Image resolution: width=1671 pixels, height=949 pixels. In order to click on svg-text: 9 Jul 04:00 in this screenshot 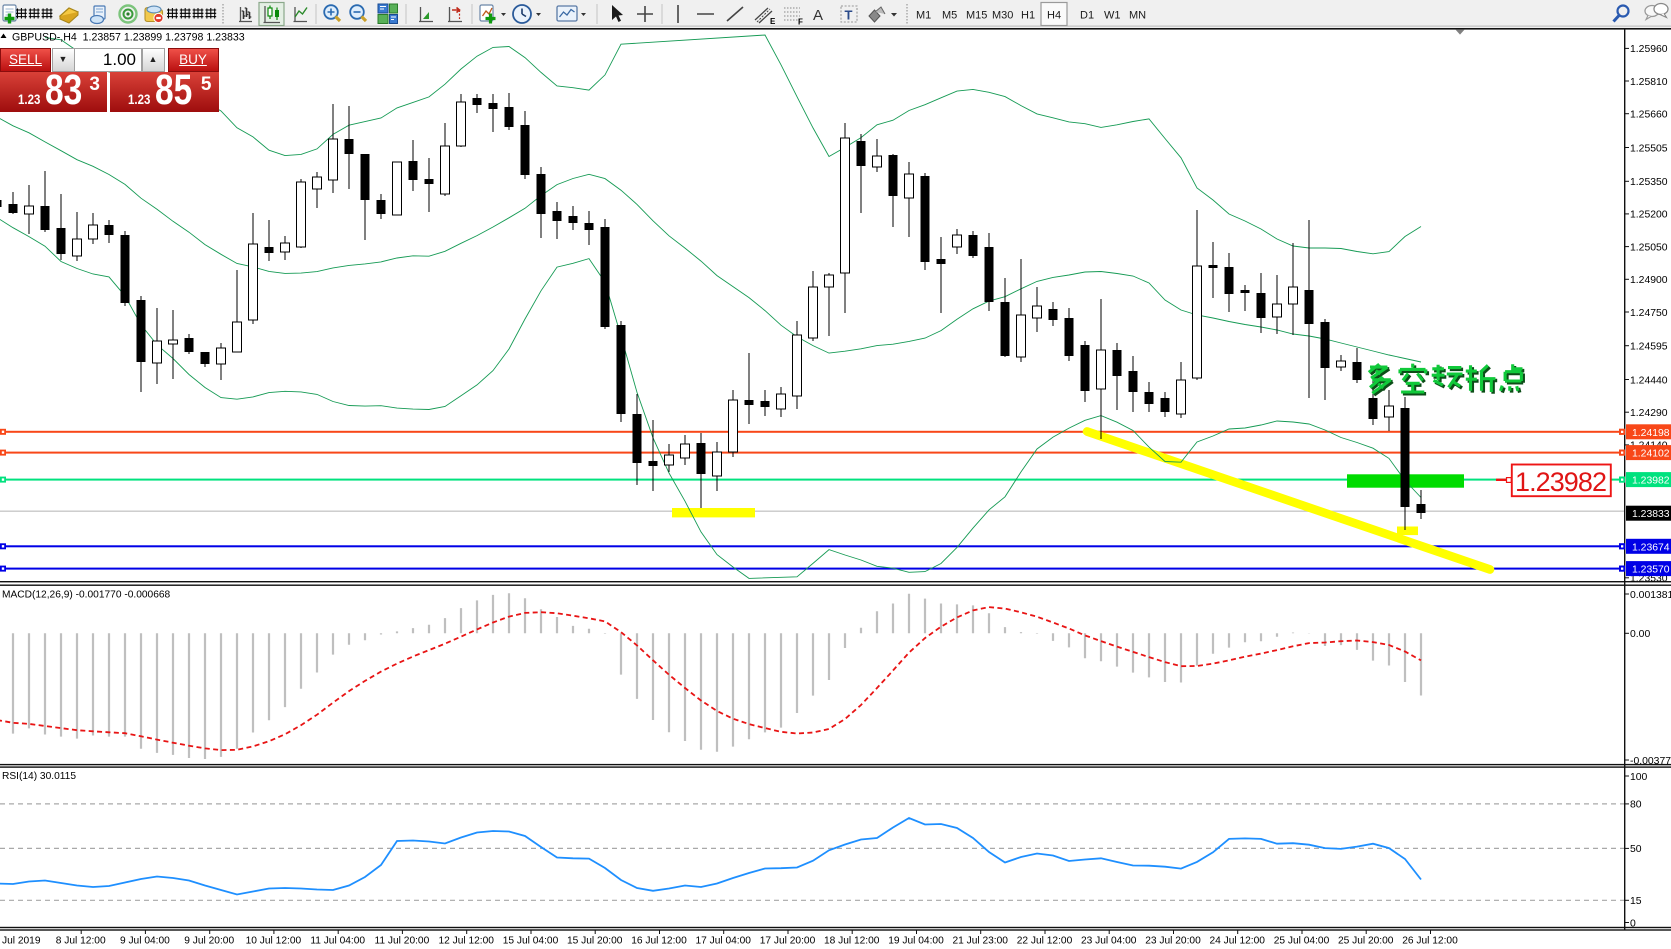, I will do `click(145, 941)`.